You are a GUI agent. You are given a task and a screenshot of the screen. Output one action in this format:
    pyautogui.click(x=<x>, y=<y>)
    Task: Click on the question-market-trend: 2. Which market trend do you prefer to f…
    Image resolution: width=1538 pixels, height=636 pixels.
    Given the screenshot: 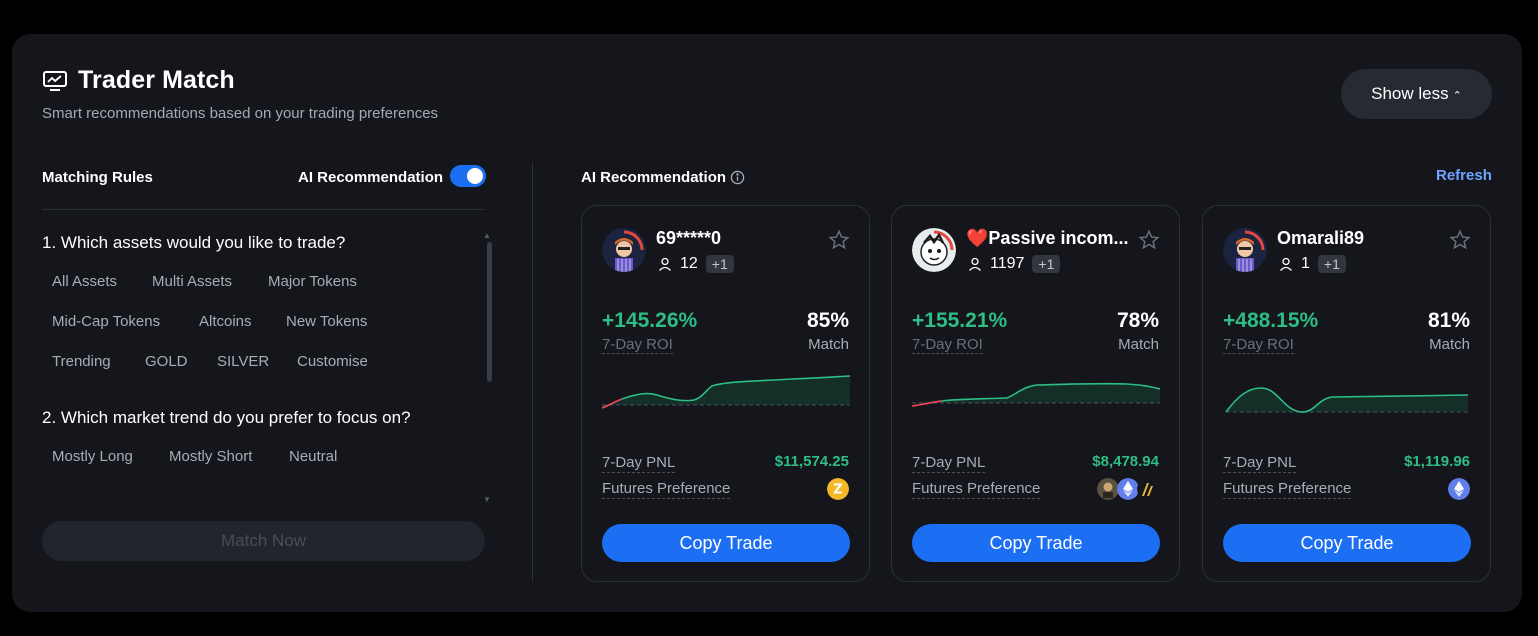 What is the action you would take?
    pyautogui.click(x=226, y=417)
    